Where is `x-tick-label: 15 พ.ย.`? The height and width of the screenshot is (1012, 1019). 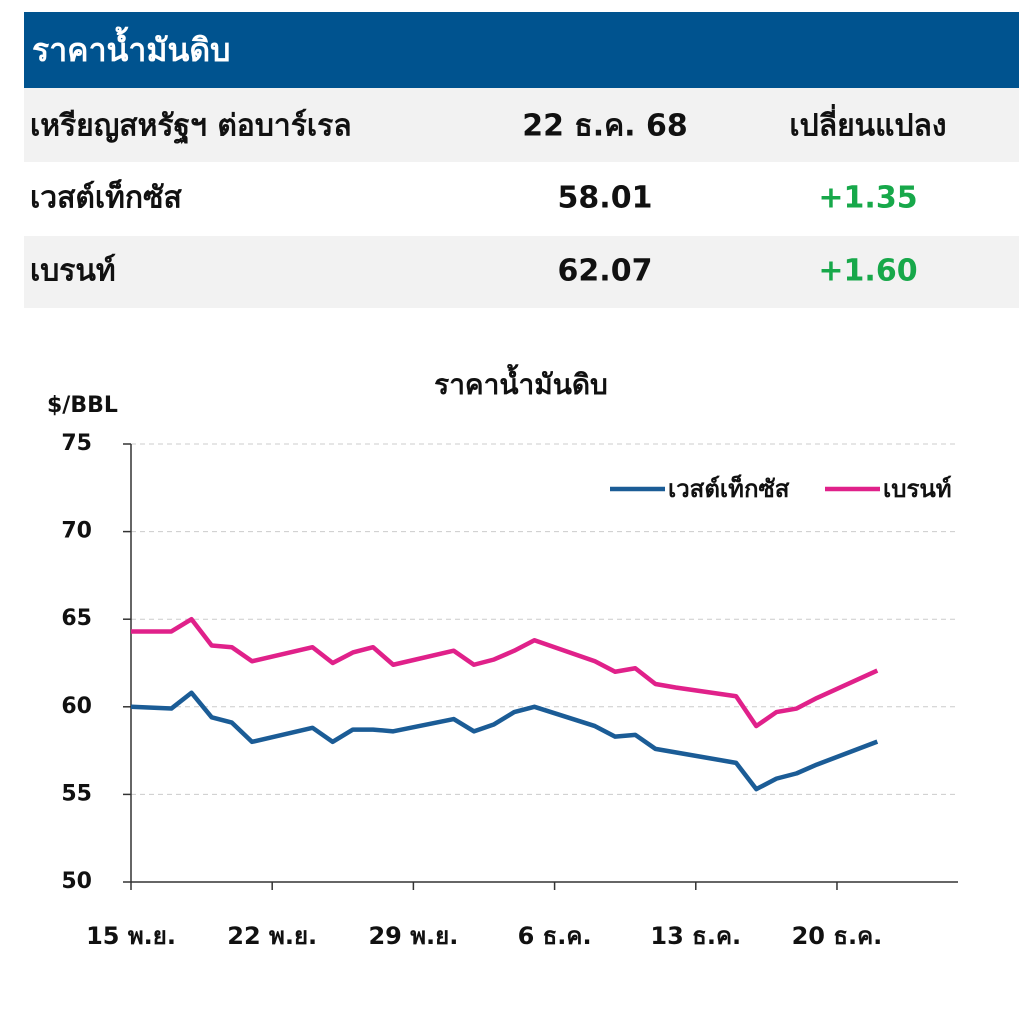 x-tick-label: 15 พ.ย. is located at coordinates (131, 936).